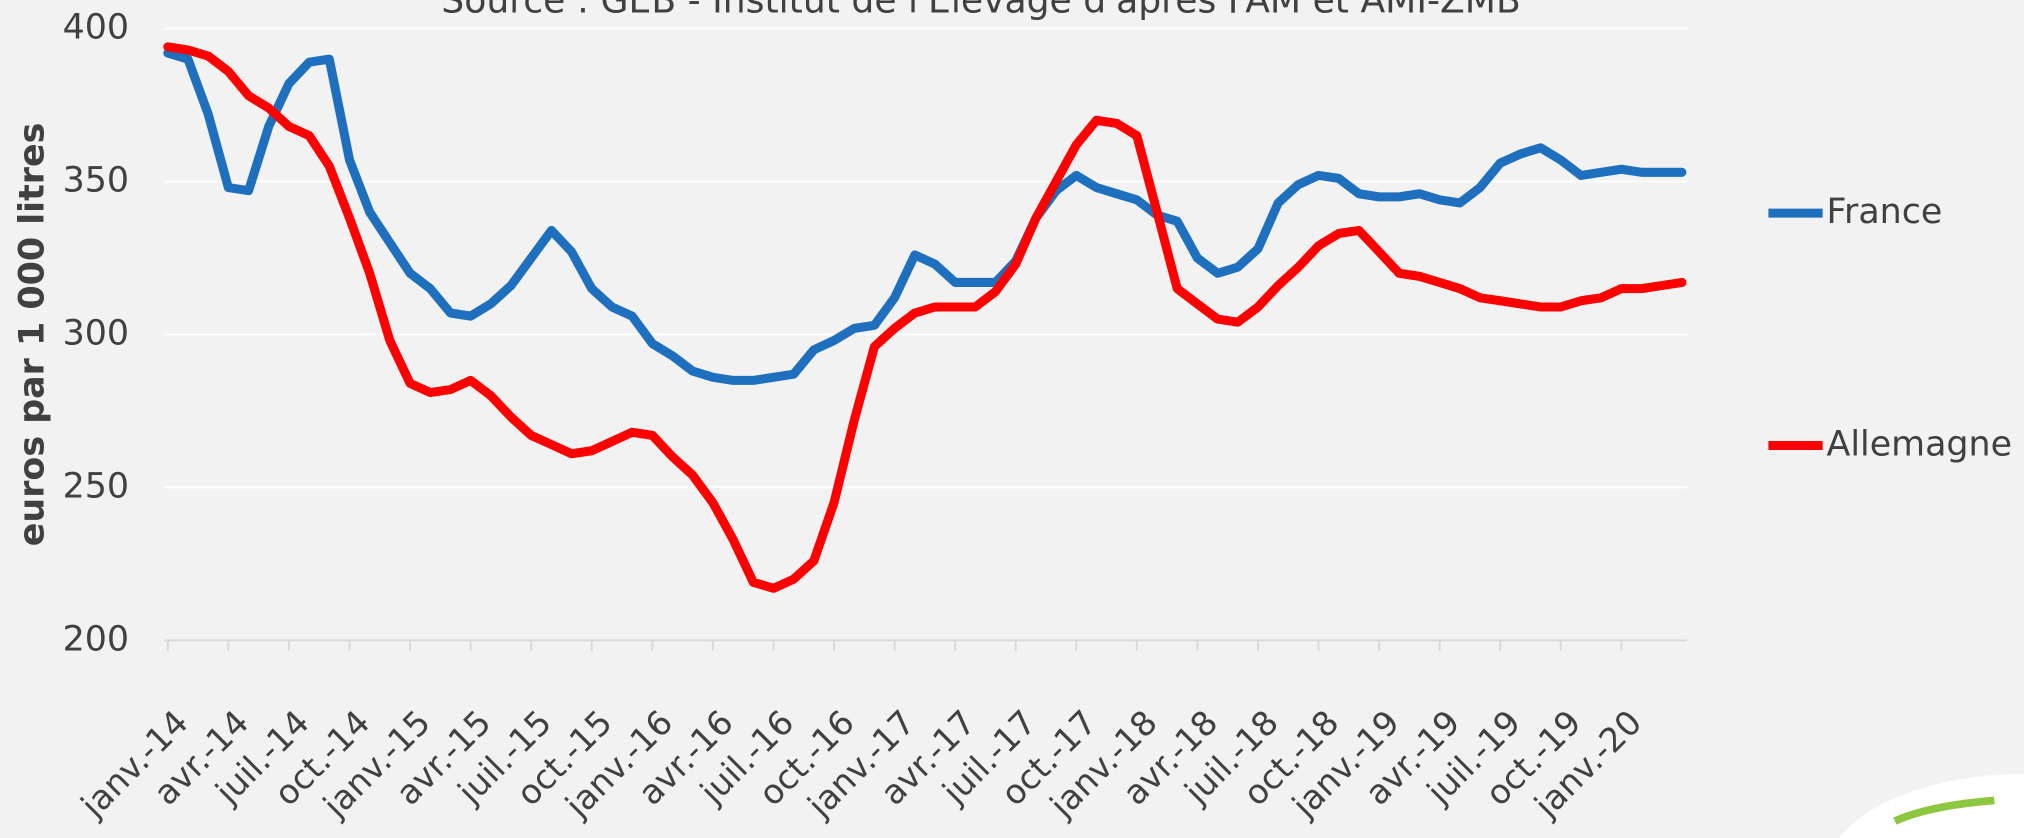  Describe the element at coordinates (1944, 810) in the screenshot. I see `logo-swoosh` at that location.